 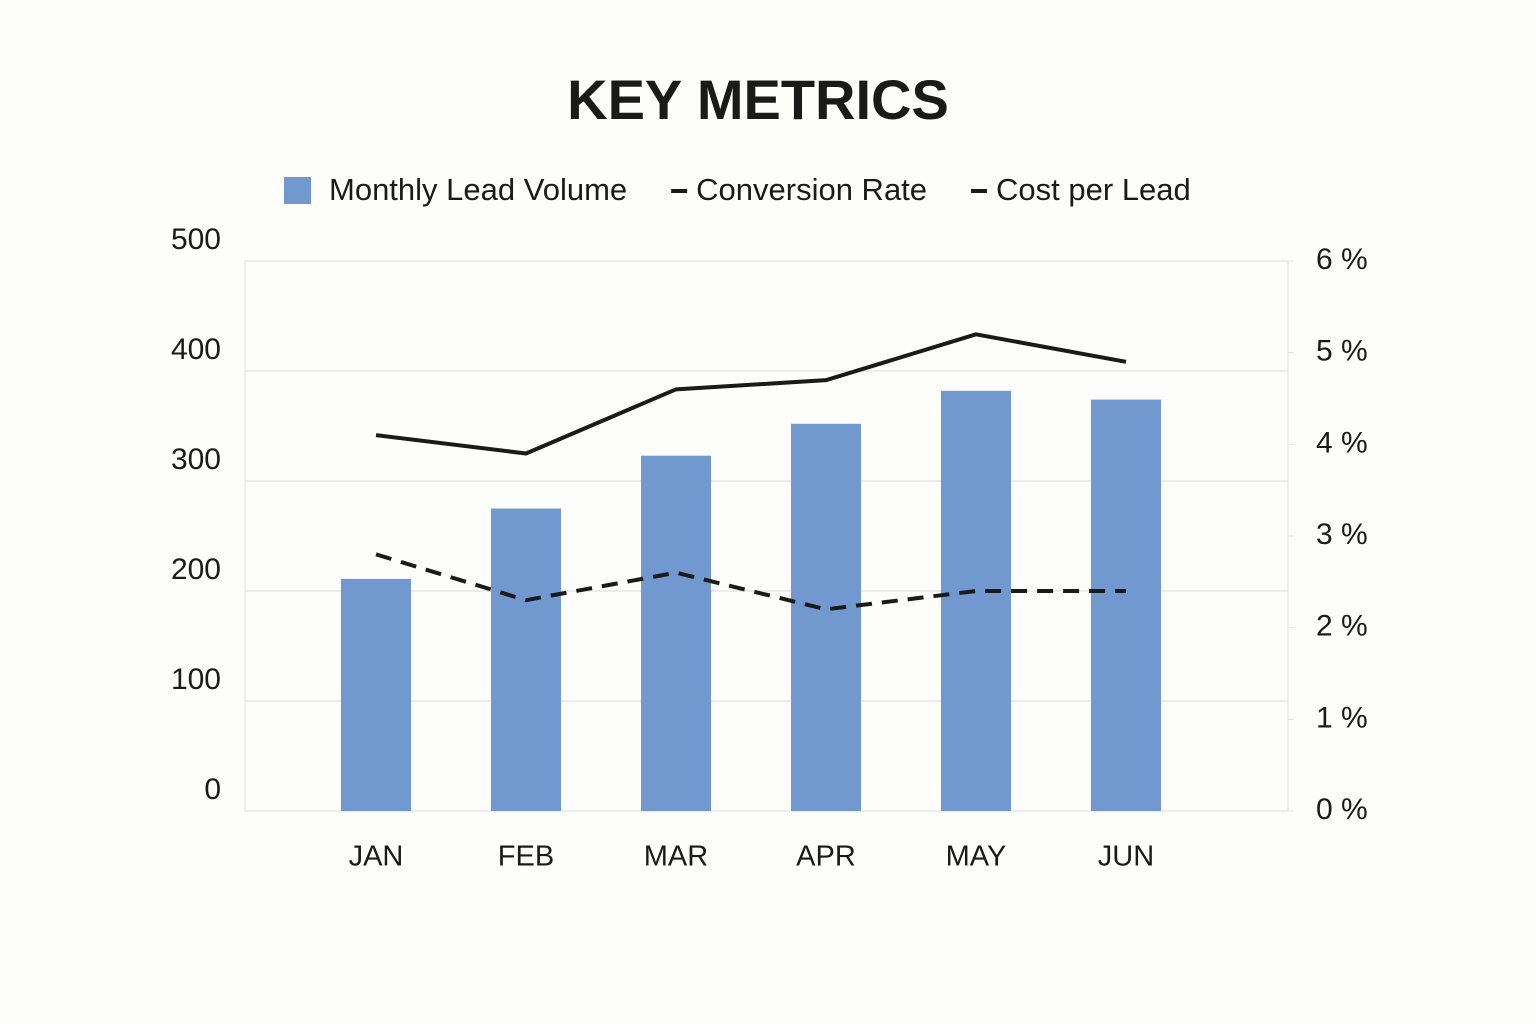 What do you see at coordinates (297, 190) in the screenshot?
I see `legend-swatch` at bounding box center [297, 190].